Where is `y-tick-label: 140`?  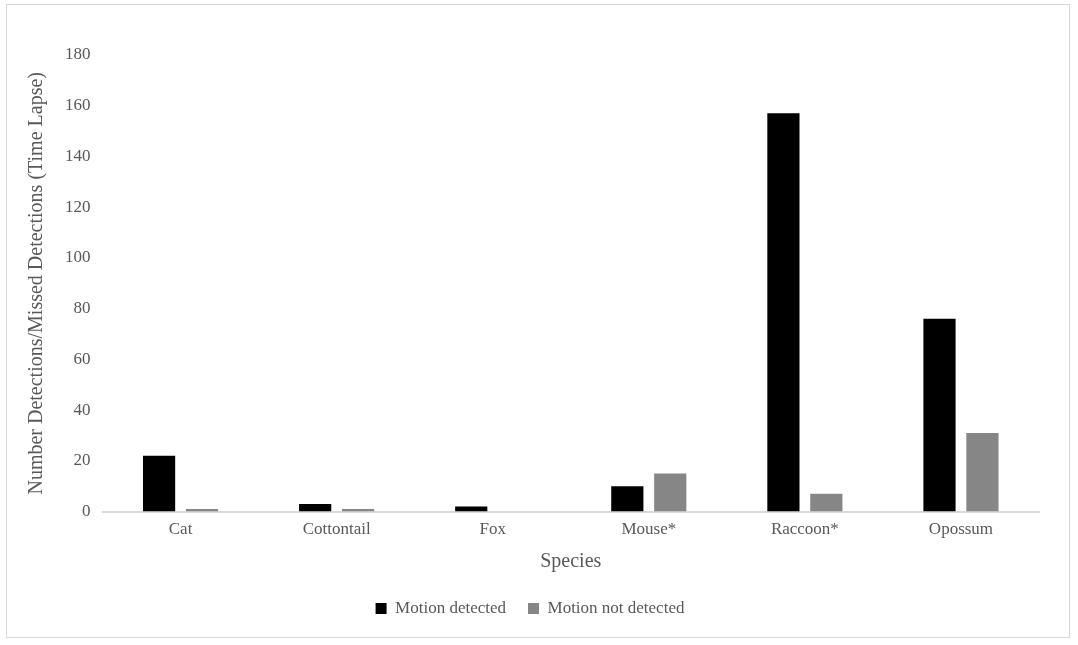 y-tick-label: 140 is located at coordinates (78, 155).